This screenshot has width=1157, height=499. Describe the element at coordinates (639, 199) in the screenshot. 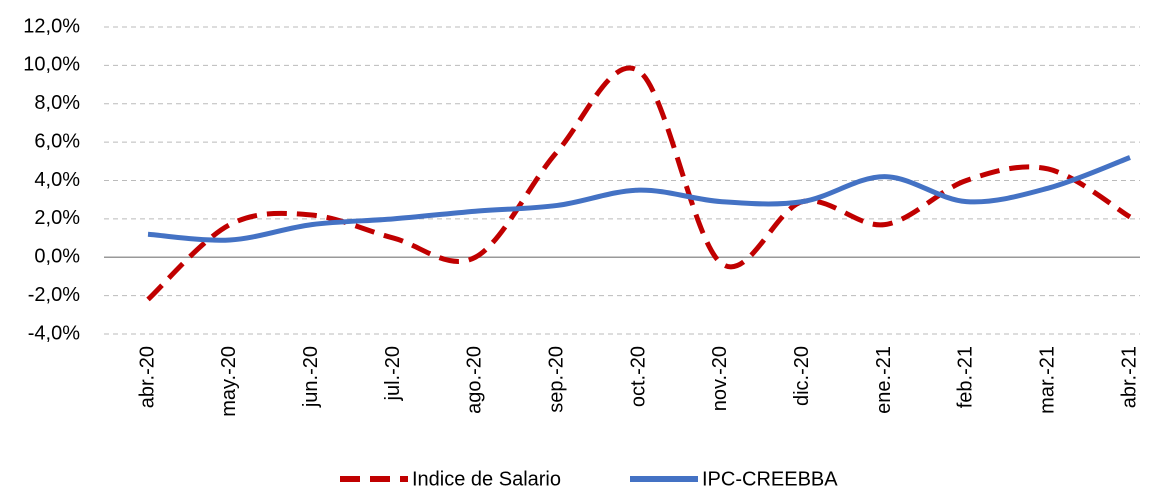

I see `series-line` at that location.